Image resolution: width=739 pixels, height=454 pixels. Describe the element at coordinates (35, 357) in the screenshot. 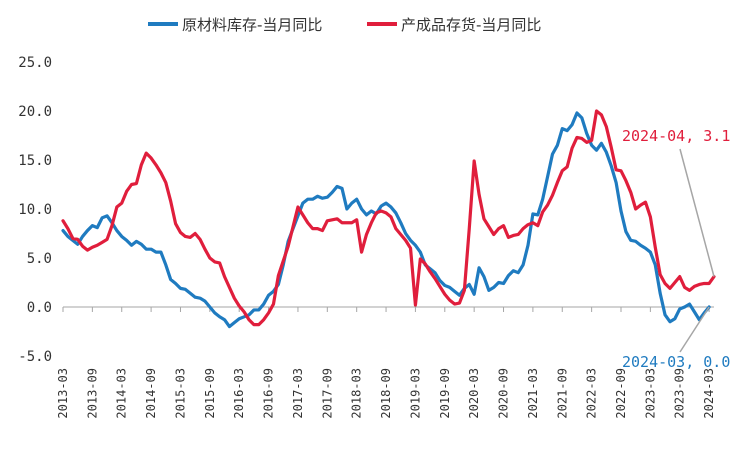

I see `y-tick-label: -5.0` at that location.